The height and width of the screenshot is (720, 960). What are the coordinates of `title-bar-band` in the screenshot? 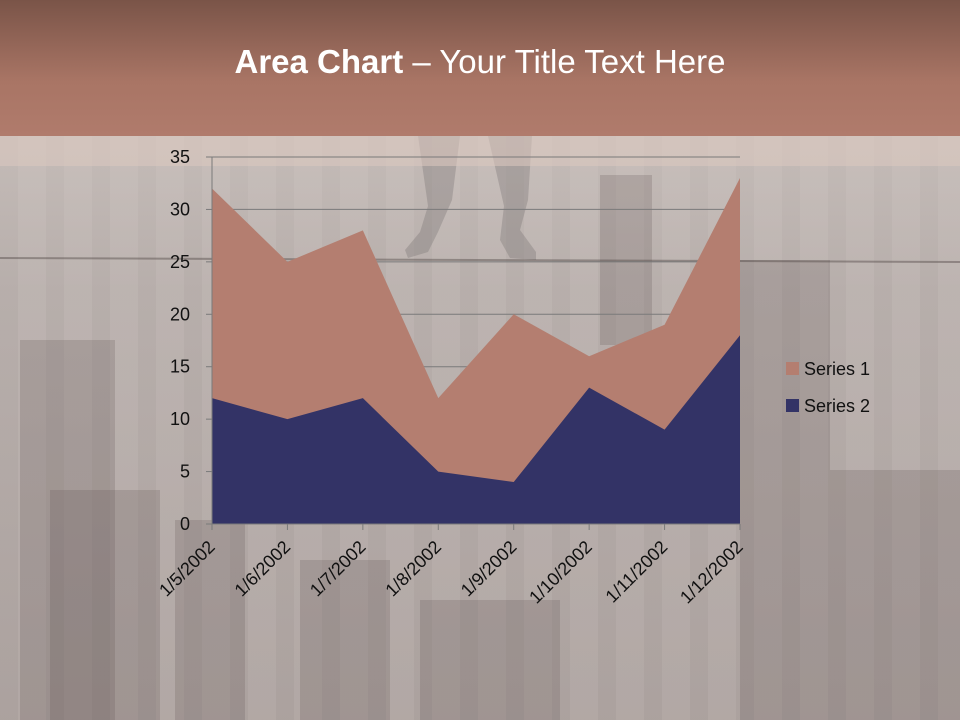 It's located at (480, 151).